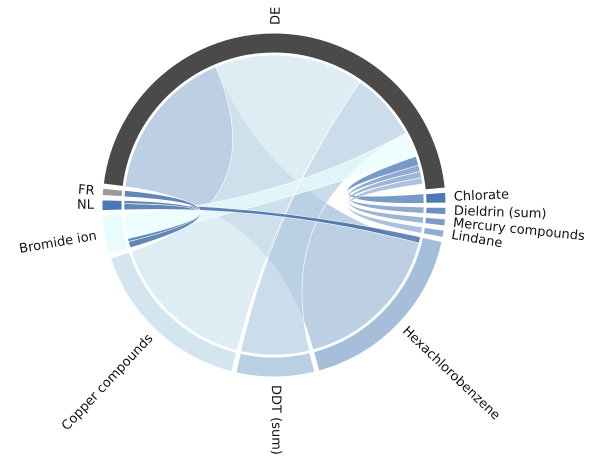 This screenshot has height=469, width=598. Describe the element at coordinates (451, 374) in the screenshot. I see `label-hexachlorobenzene: Hexachlorobenzene` at that location.